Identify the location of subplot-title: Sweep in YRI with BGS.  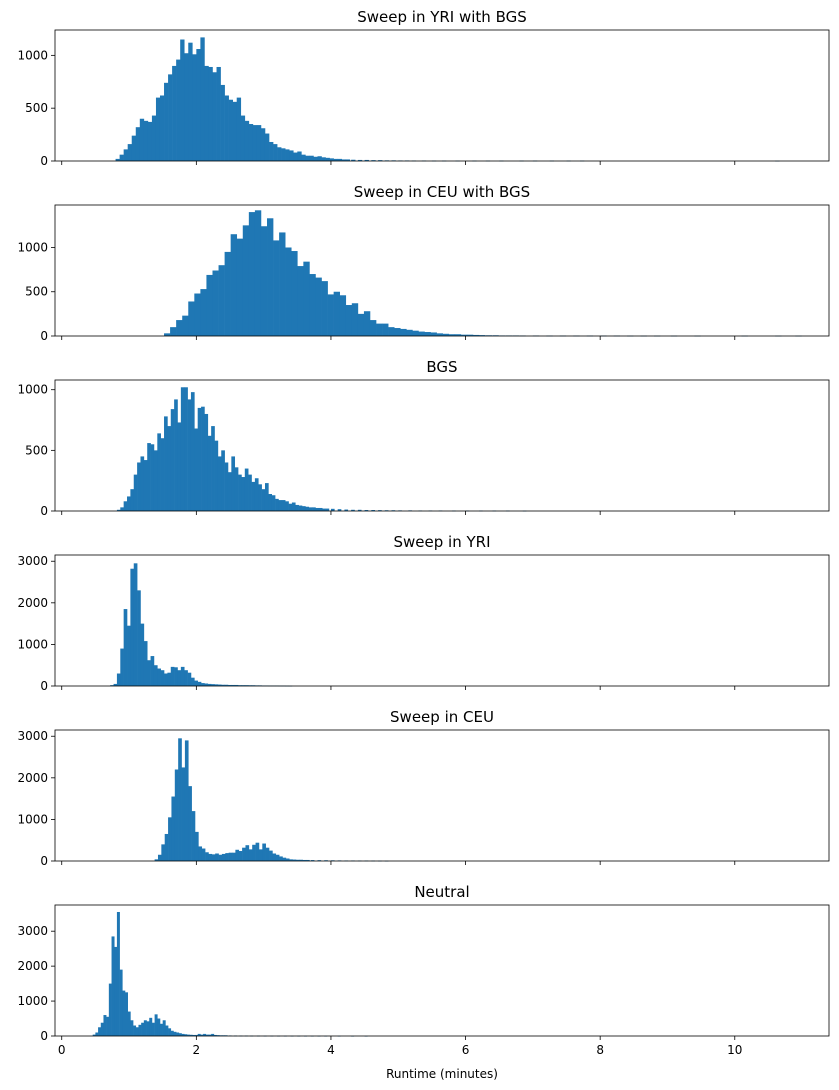
(442, 17).